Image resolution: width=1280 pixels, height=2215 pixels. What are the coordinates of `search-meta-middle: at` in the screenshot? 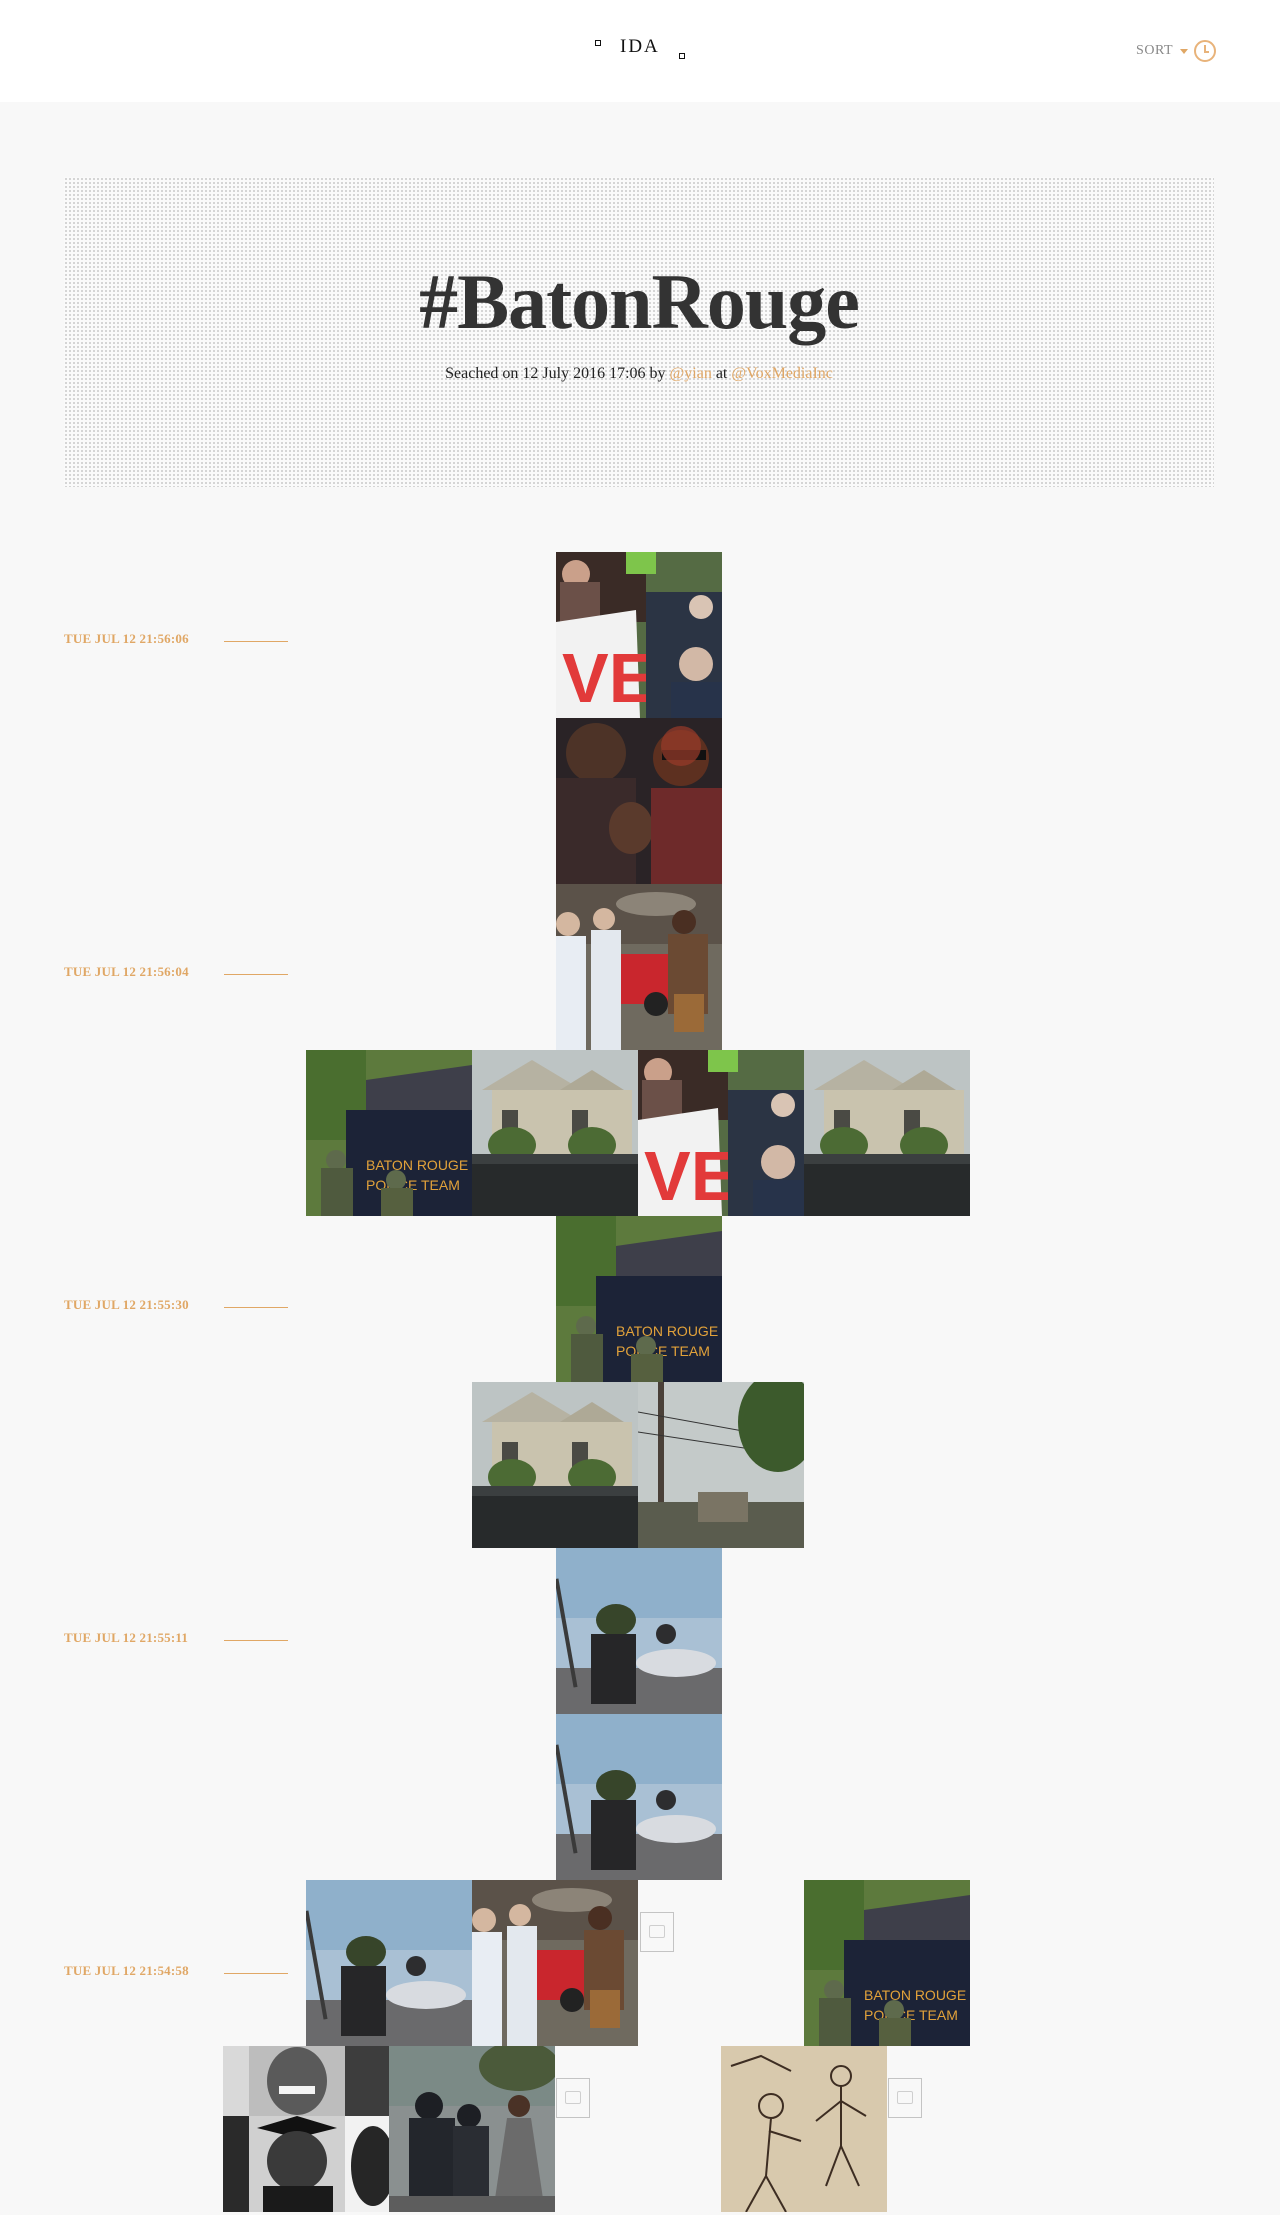 It's located at (721, 373).